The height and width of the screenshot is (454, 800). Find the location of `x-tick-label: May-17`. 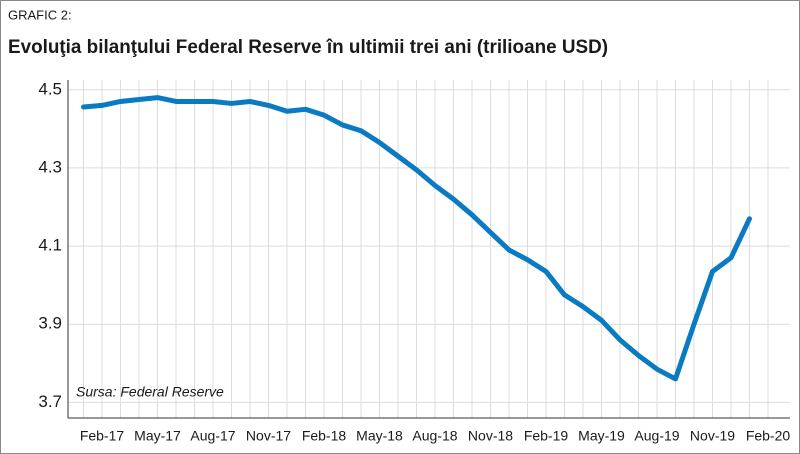

x-tick-label: May-17 is located at coordinates (157, 436).